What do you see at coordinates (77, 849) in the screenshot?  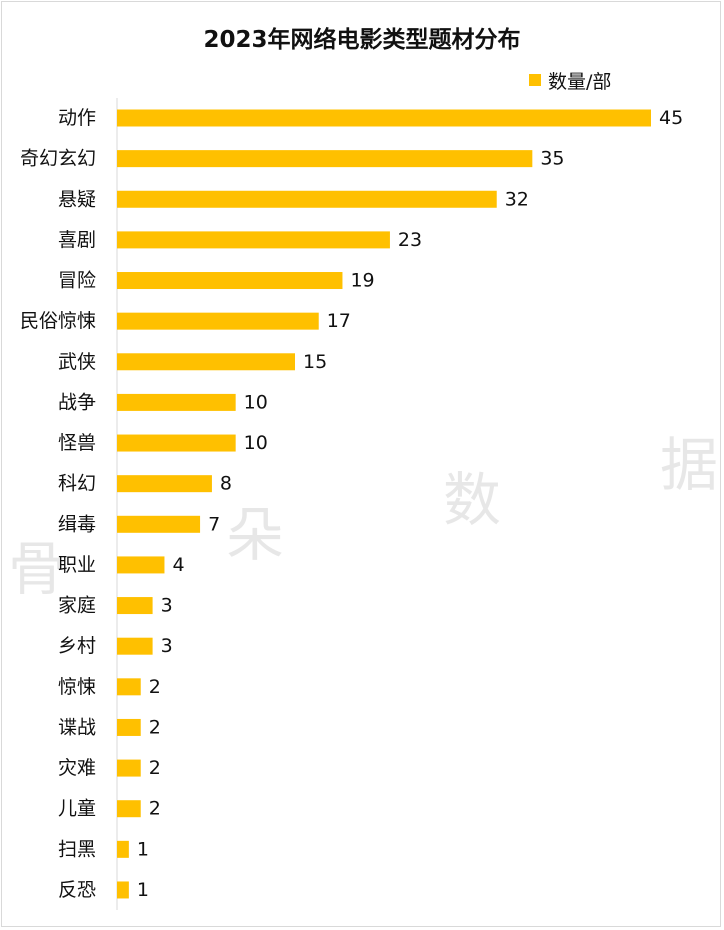 I see `category-label: 扫黑` at bounding box center [77, 849].